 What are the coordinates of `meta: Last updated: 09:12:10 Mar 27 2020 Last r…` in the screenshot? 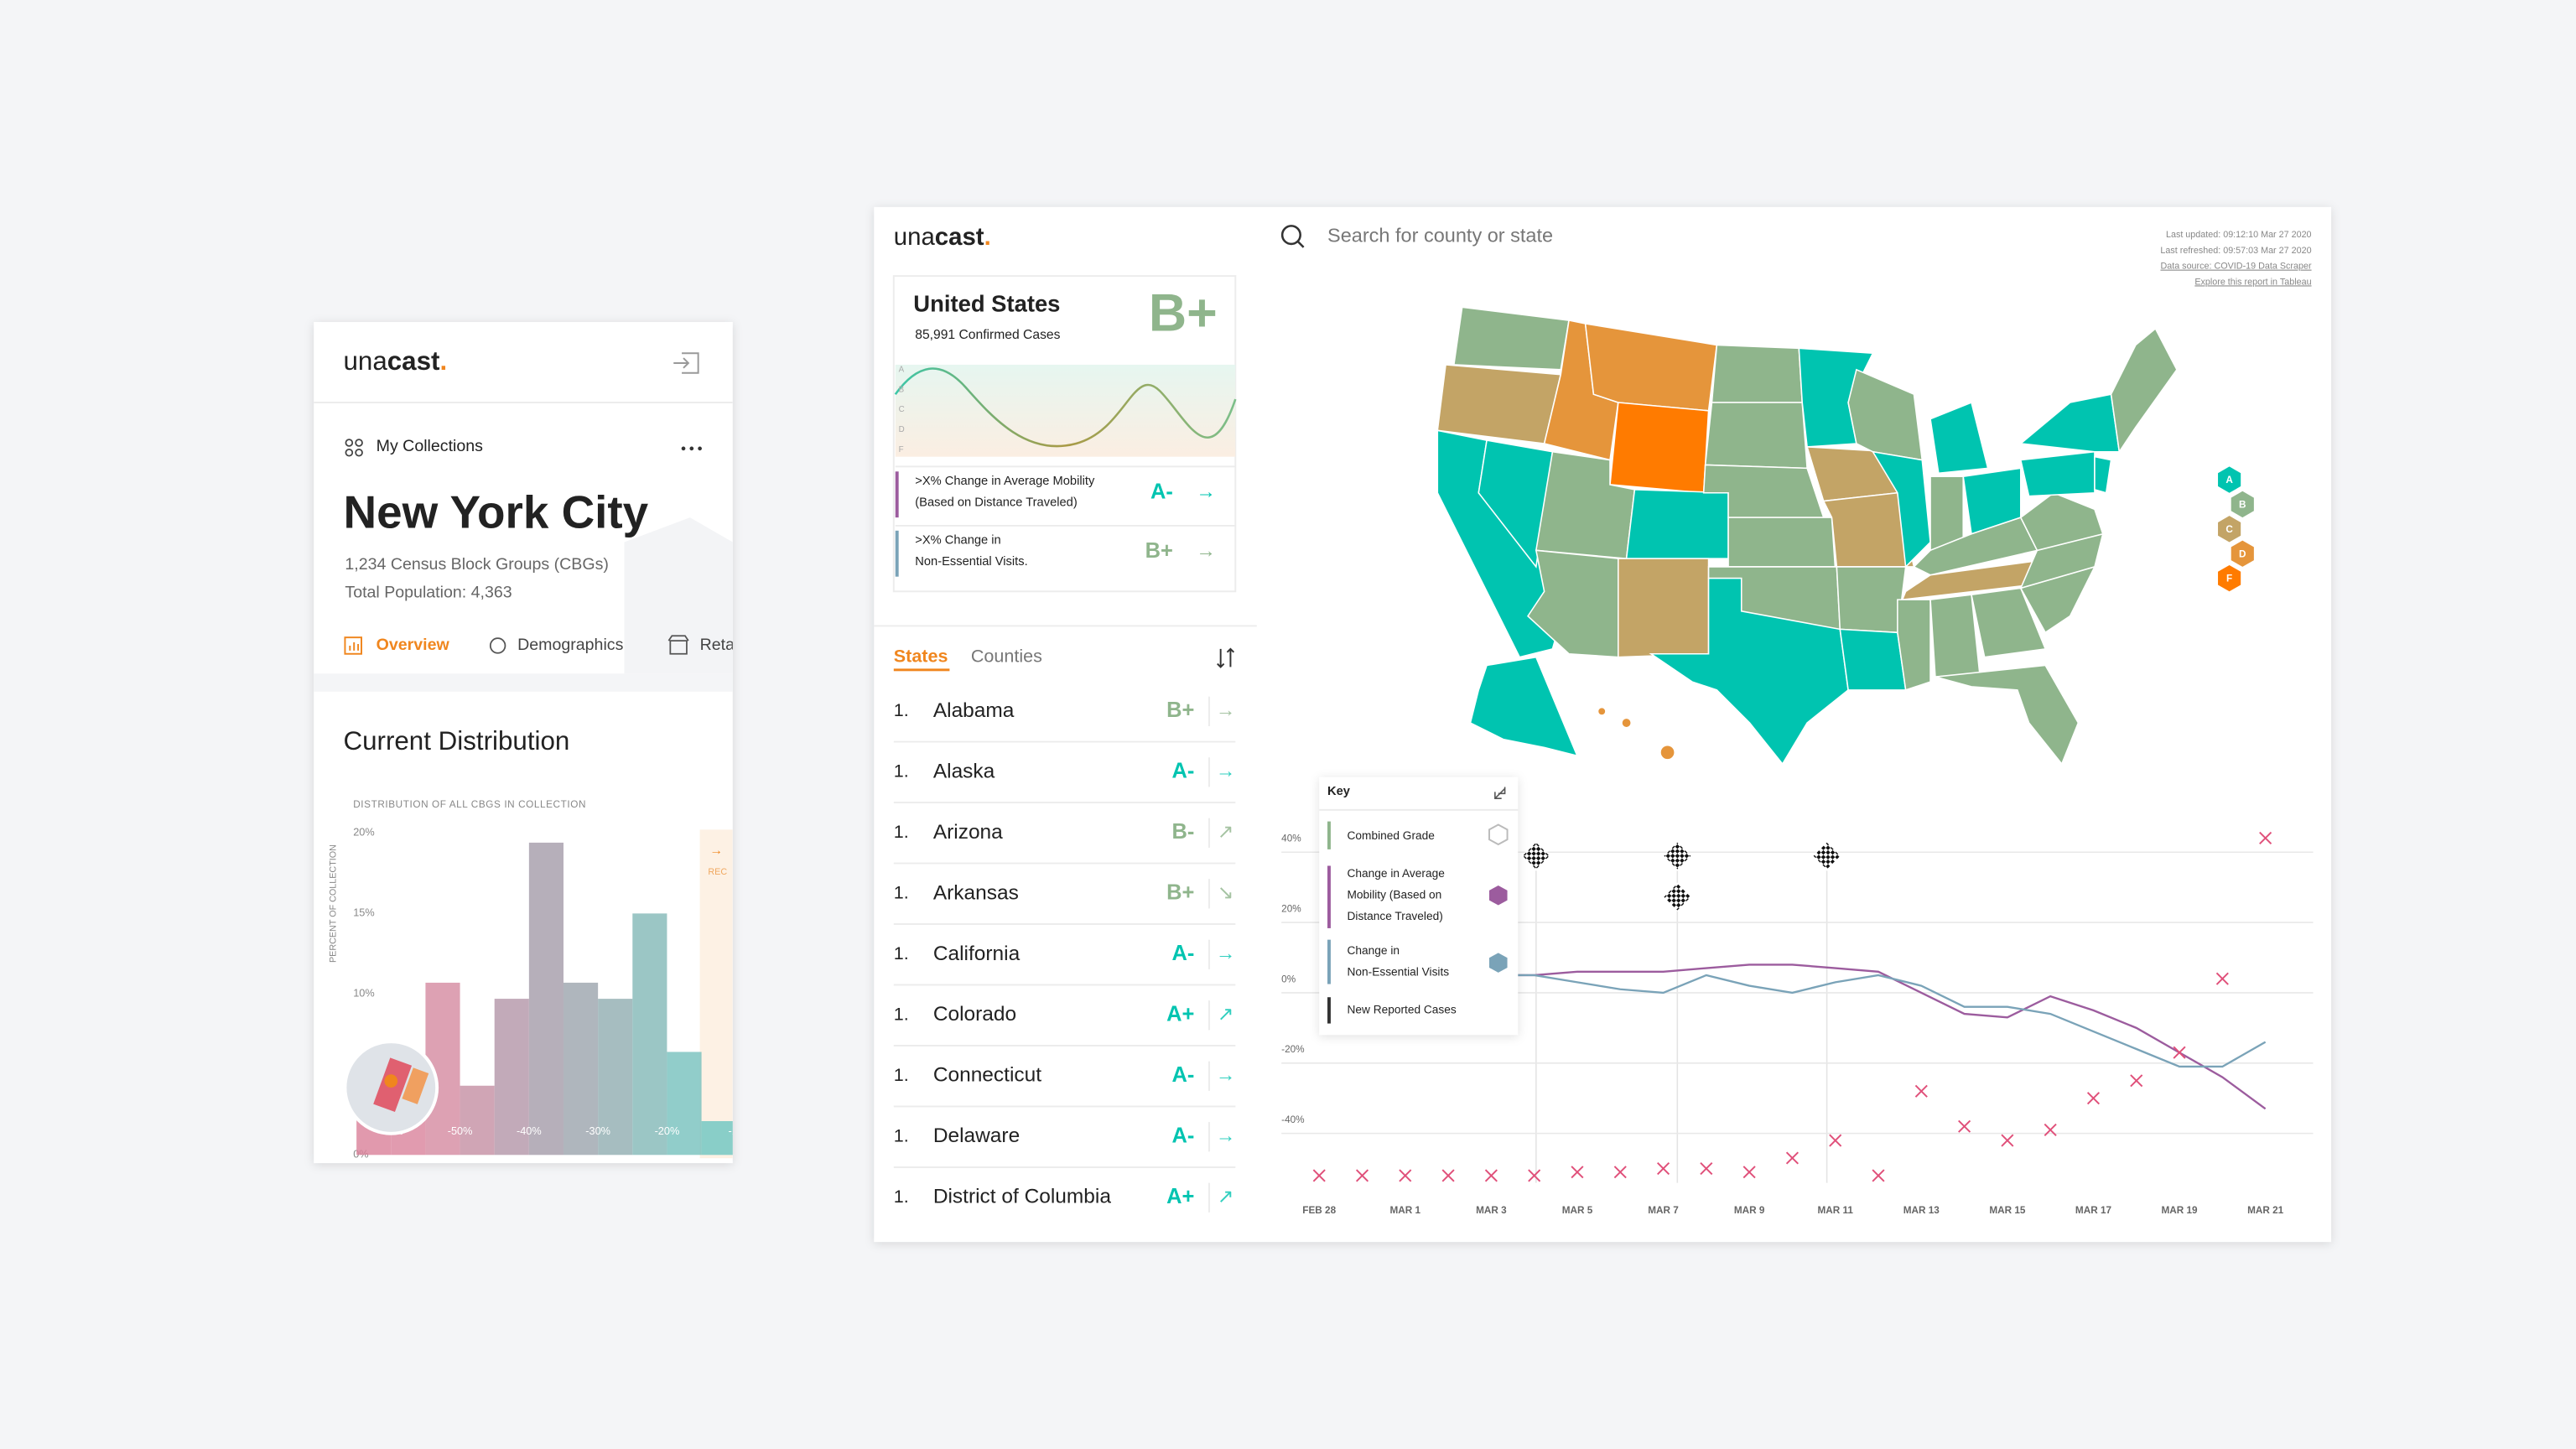 It's located at (2236, 258).